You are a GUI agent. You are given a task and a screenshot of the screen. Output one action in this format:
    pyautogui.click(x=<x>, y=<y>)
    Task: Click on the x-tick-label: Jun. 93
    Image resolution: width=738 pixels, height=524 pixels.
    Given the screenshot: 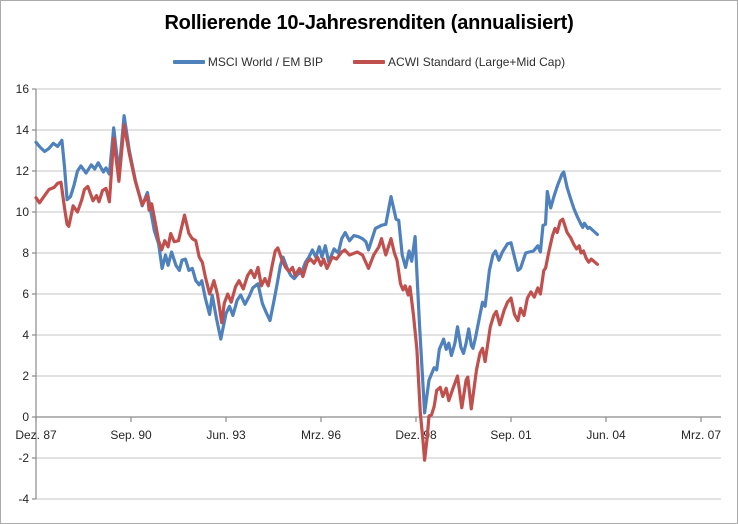 What is the action you would take?
    pyautogui.click(x=226, y=435)
    